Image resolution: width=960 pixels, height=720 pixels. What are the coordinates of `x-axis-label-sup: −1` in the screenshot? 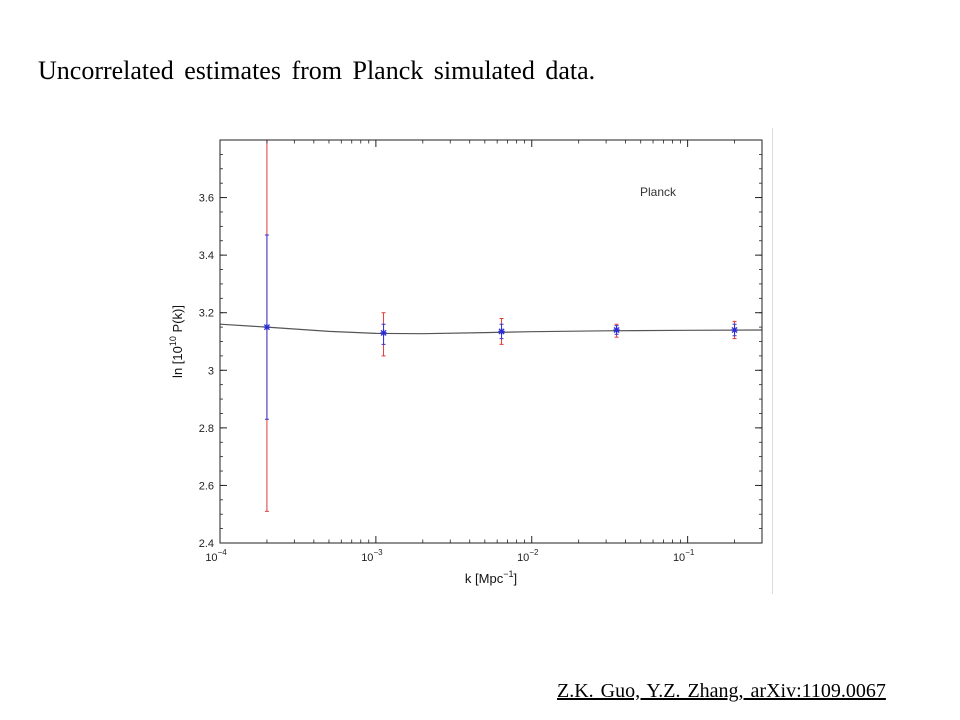 It's located at (508, 574).